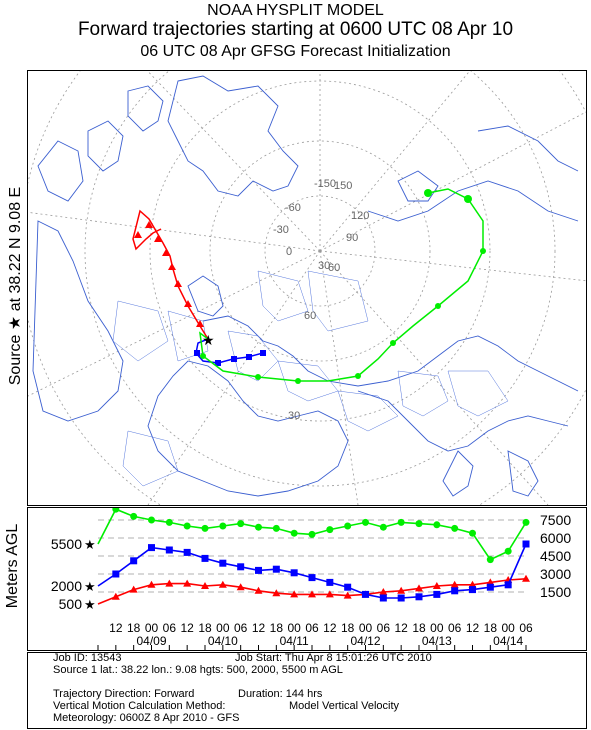 This screenshot has height=730, width=591. What do you see at coordinates (344, 706) in the screenshot?
I see `vertical-method-value: Model Vertical Velocity` at bounding box center [344, 706].